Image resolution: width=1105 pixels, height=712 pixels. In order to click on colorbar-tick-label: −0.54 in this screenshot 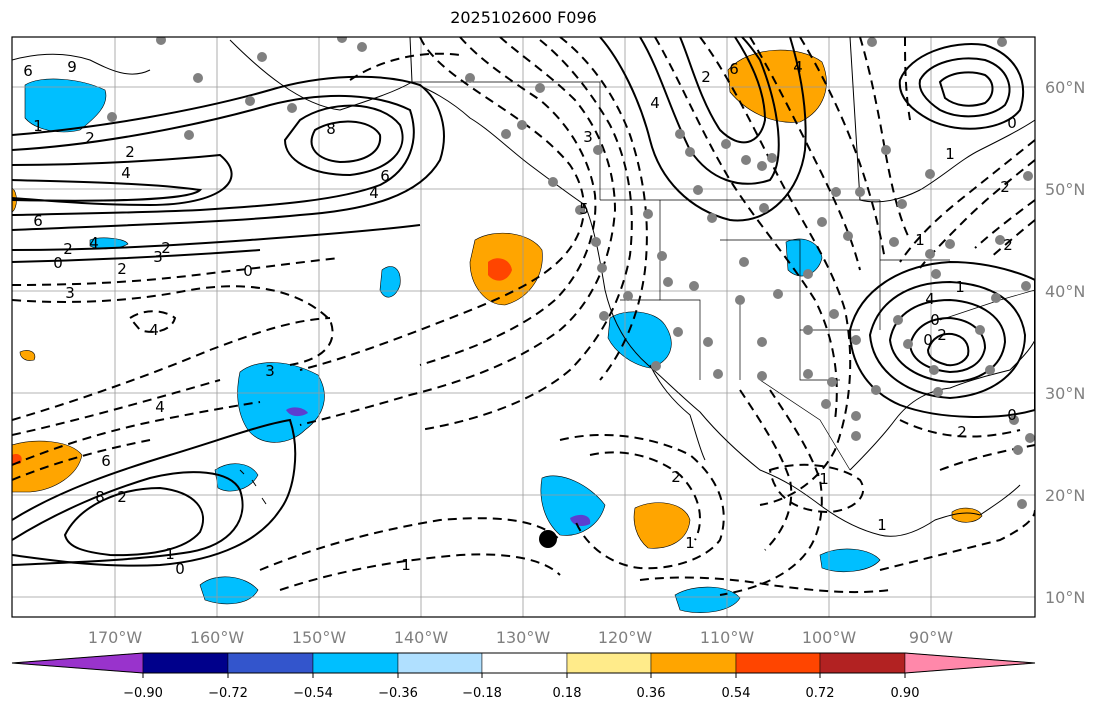, I will do `click(313, 693)`.